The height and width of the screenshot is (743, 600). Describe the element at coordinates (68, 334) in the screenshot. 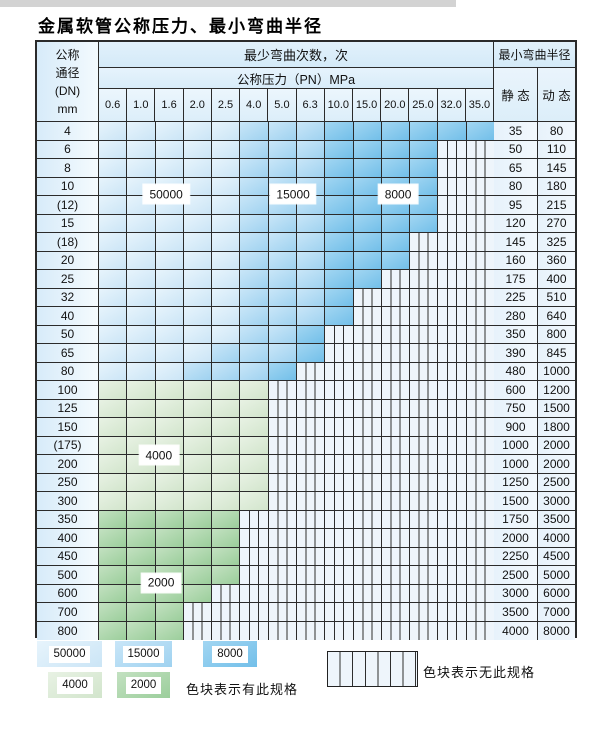

I see `dn-cell: 50` at that location.